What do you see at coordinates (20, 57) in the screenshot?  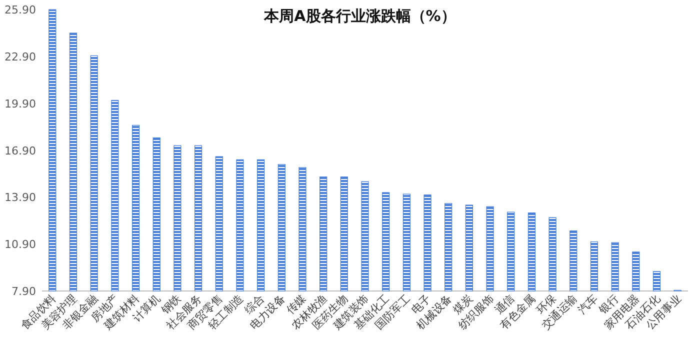 I see `y-tick-label: 22.90` at bounding box center [20, 57].